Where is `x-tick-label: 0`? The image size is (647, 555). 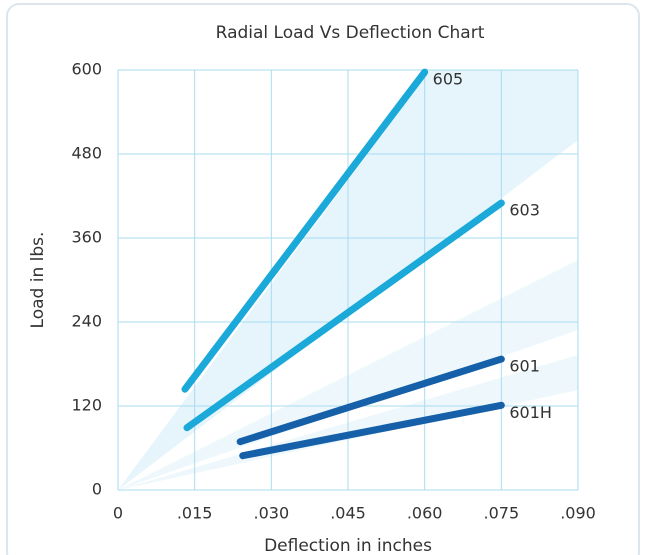
x-tick-label: 0 is located at coordinates (118, 513).